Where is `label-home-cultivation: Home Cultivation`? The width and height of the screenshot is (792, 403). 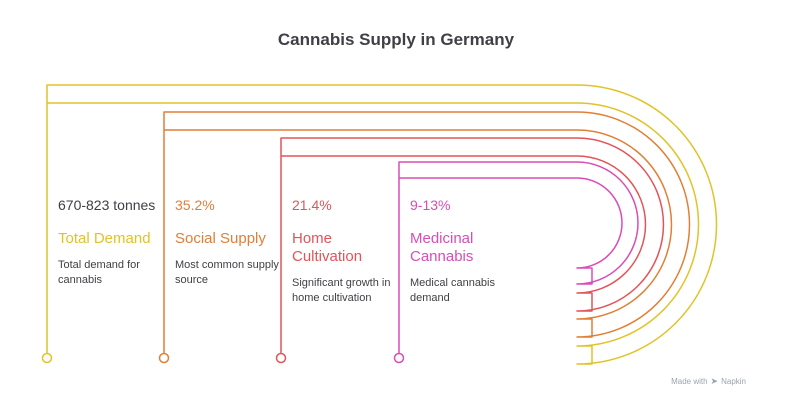 label-home-cultivation: Home Cultivation is located at coordinates (327, 247).